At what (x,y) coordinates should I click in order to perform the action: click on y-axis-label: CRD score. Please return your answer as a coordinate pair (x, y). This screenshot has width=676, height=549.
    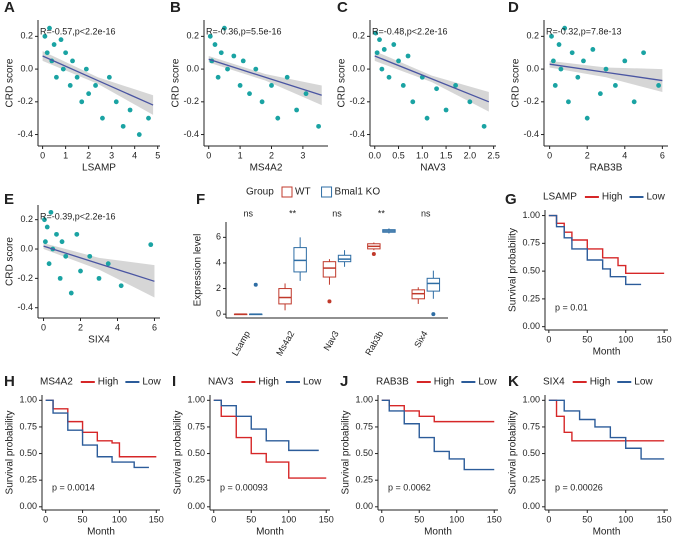
    Looking at the image, I should click on (176, 82).